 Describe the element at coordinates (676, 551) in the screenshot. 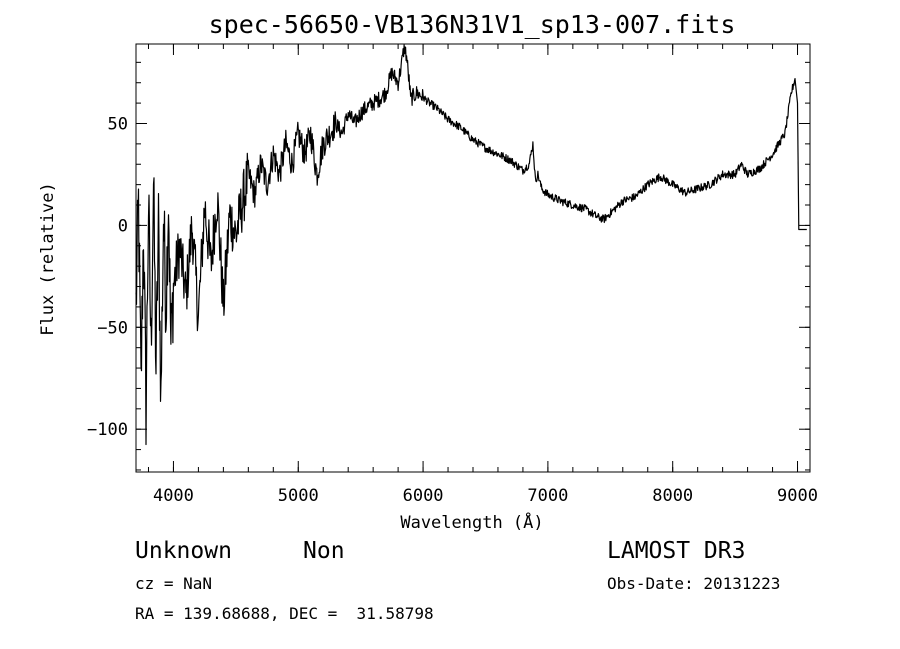

I see `survey-name: LAMOST DR3` at that location.